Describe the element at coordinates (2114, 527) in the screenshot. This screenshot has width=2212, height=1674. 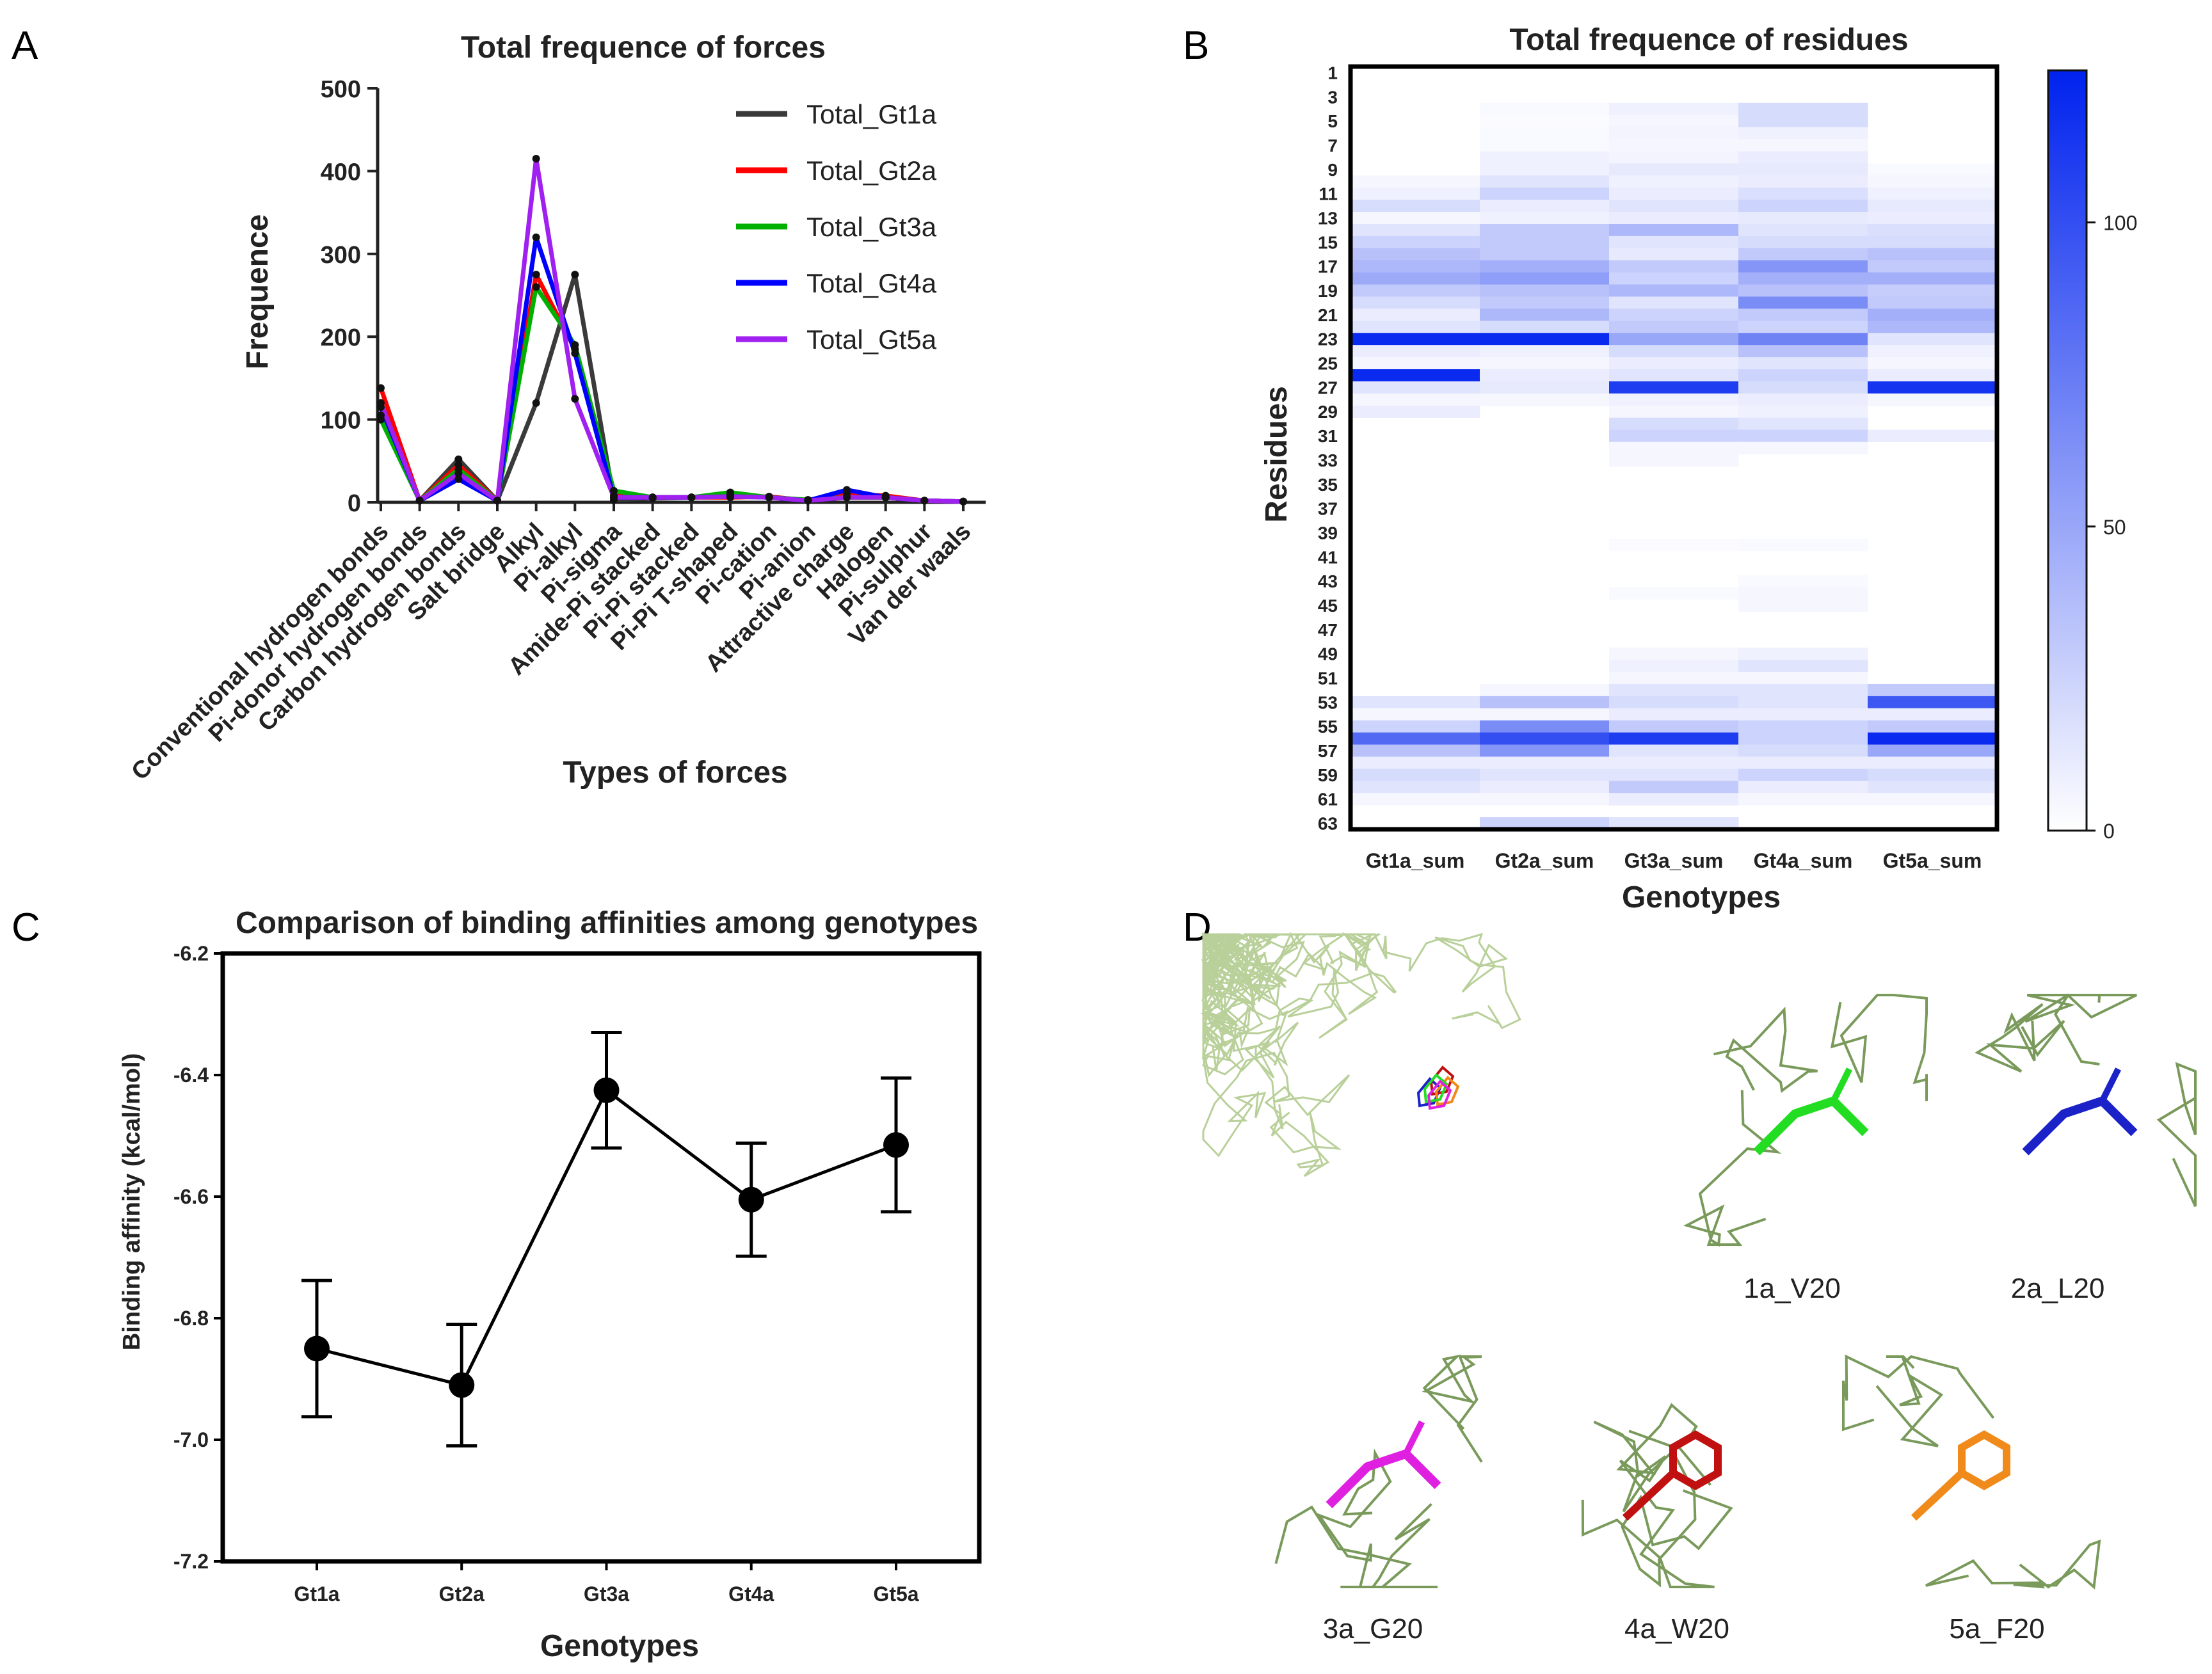
I see `colorbar-tick-label: 50` at that location.